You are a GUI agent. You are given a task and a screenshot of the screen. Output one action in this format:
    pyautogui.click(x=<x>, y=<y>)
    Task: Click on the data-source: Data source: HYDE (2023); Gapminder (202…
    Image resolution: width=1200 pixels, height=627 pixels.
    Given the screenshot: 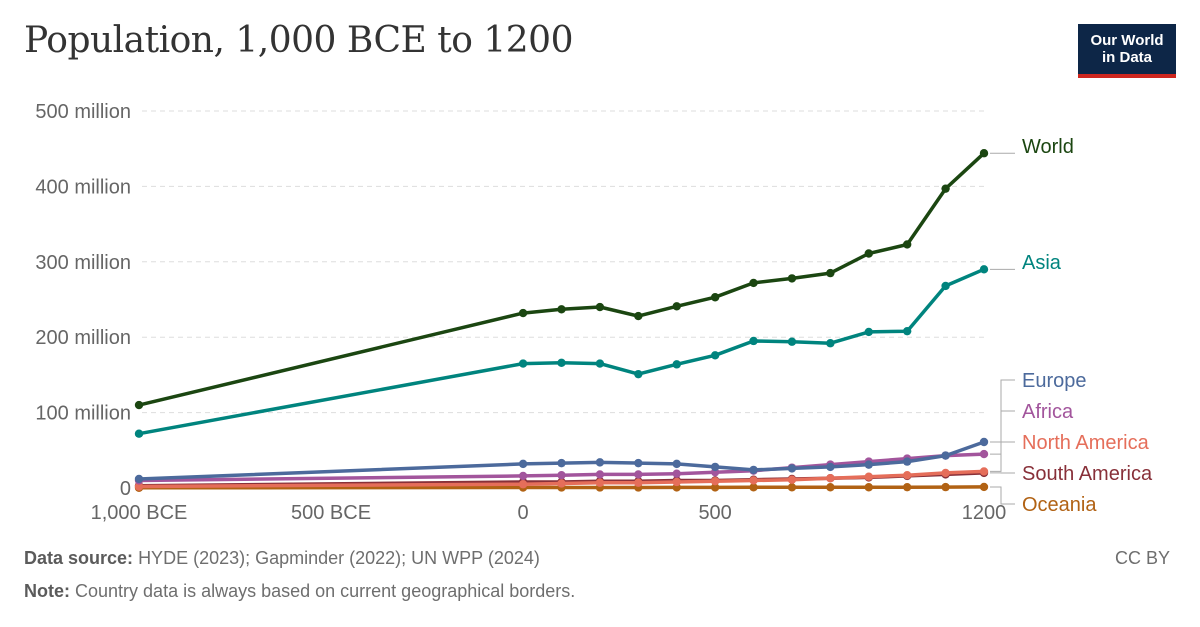 What is the action you would take?
    pyautogui.click(x=282, y=558)
    